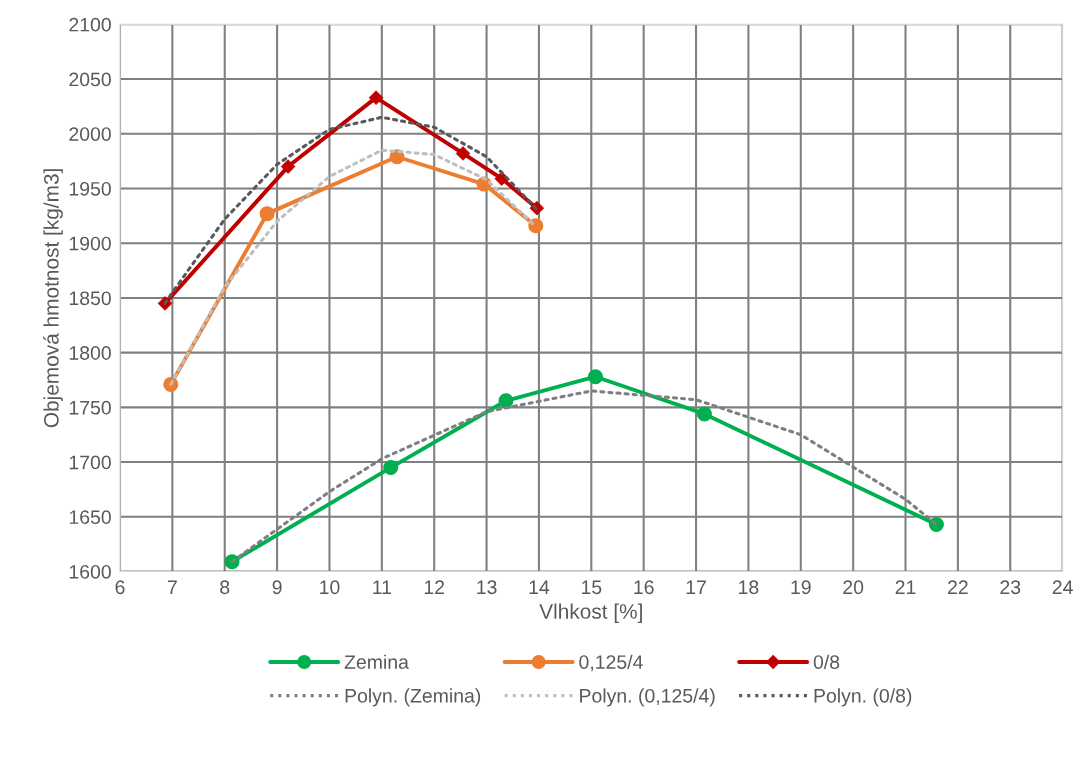  I want to click on x-axis-title: Vlhkost [%], so click(590, 613).